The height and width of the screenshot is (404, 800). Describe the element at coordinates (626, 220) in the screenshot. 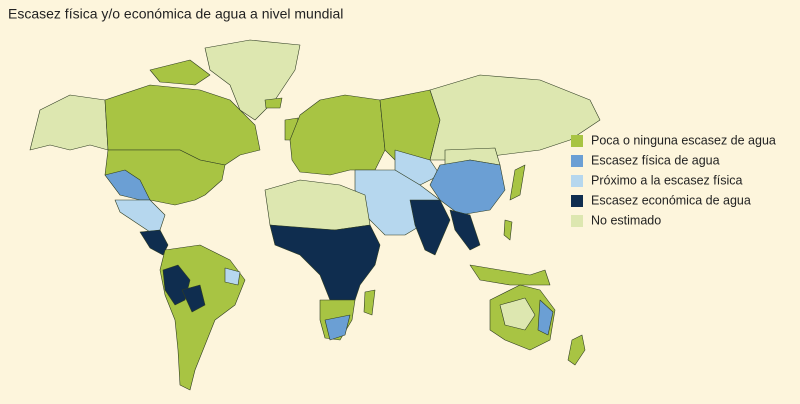

I see `legend-label: No estimado` at that location.